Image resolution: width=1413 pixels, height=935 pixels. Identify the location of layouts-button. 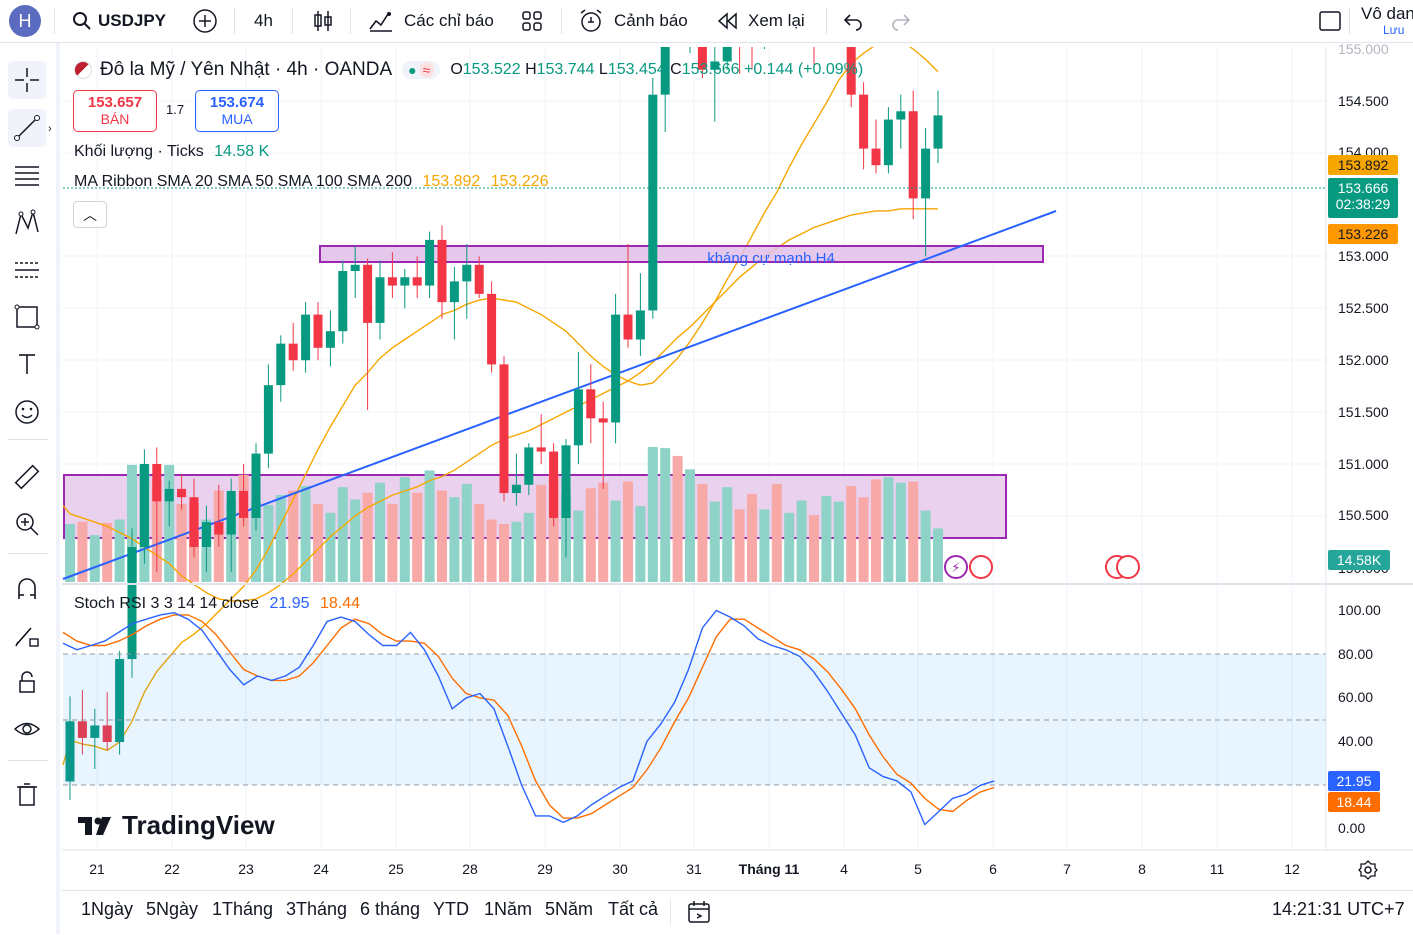
(532, 21).